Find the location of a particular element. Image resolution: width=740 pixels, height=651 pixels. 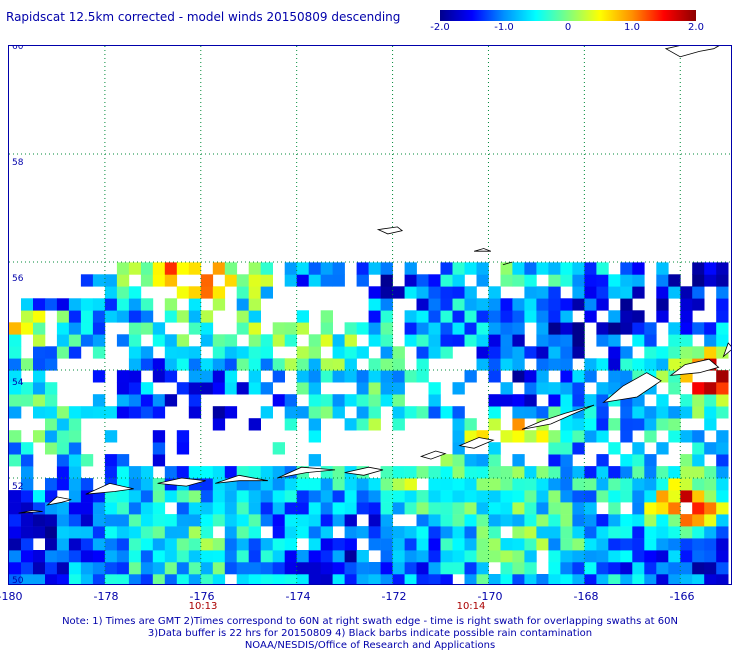

lat-label: 58 is located at coordinates (18, 163).